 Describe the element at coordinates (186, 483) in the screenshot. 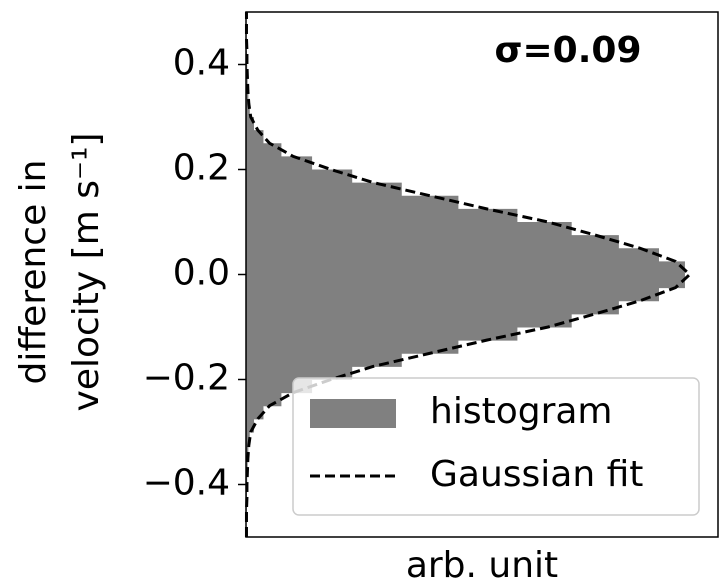

I see `y-tick-label: −0.4` at that location.